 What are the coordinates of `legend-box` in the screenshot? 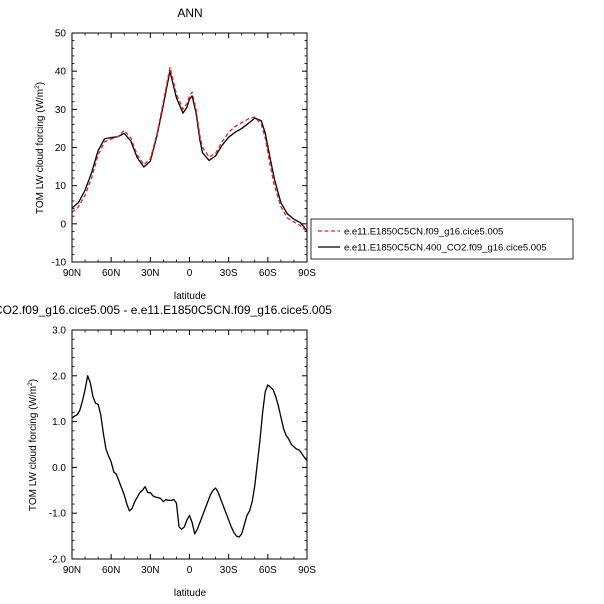 It's located at (442, 239).